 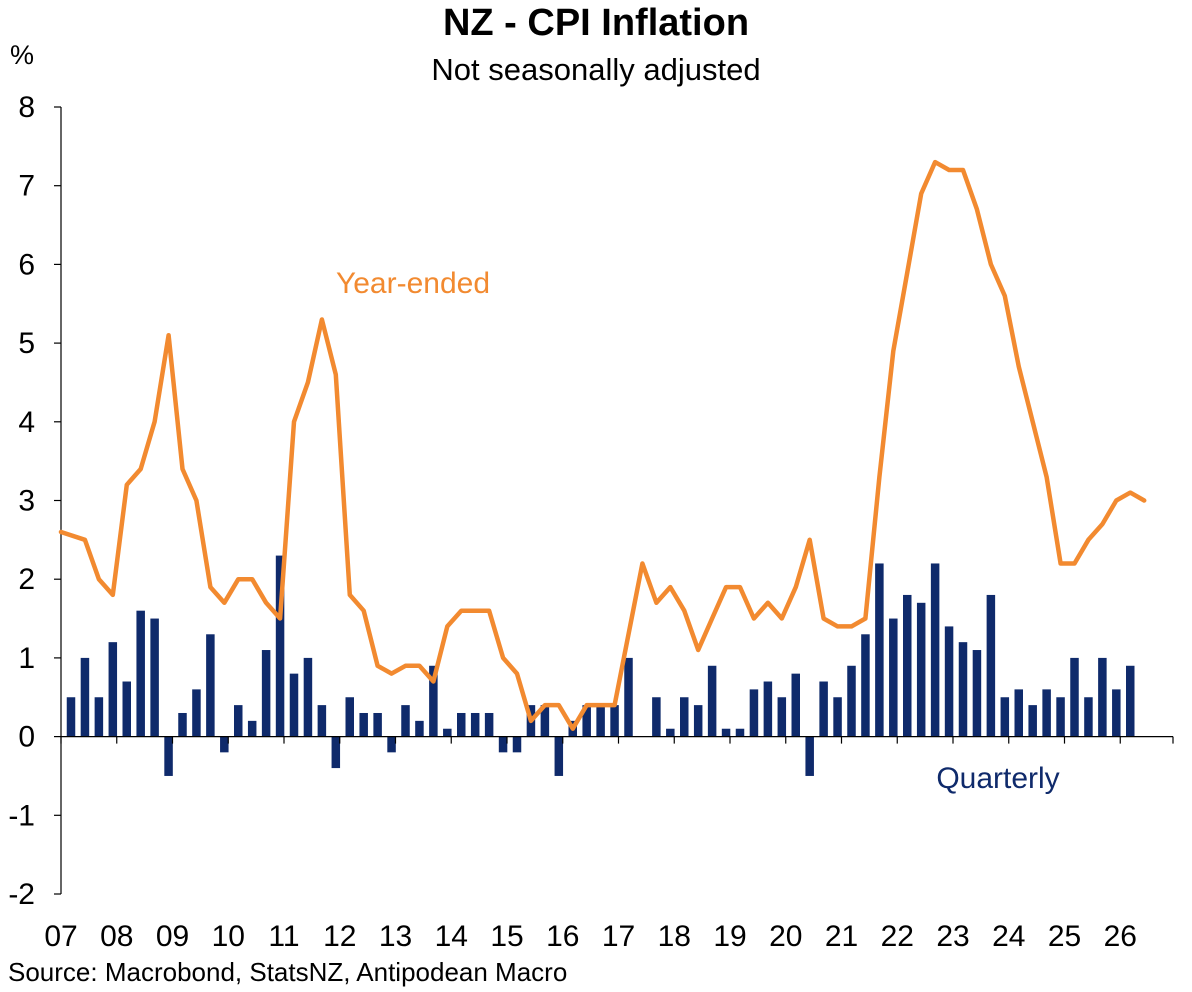 What do you see at coordinates (26, 264) in the screenshot?
I see `y-tick-label: 6` at bounding box center [26, 264].